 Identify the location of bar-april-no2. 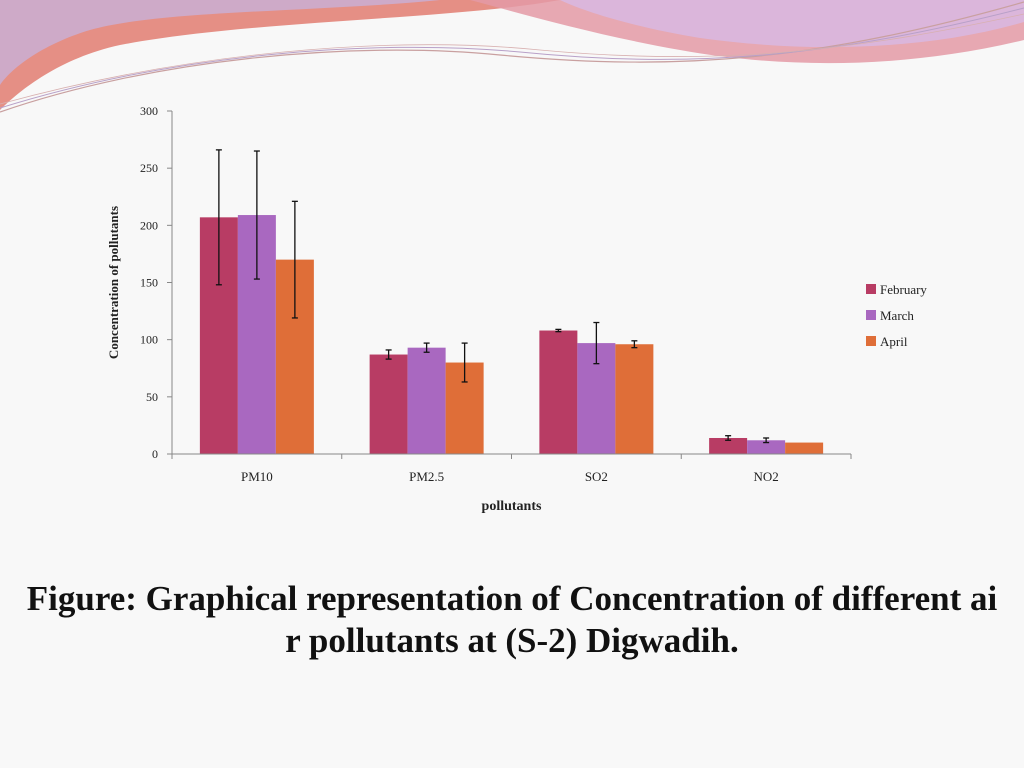
(804, 448).